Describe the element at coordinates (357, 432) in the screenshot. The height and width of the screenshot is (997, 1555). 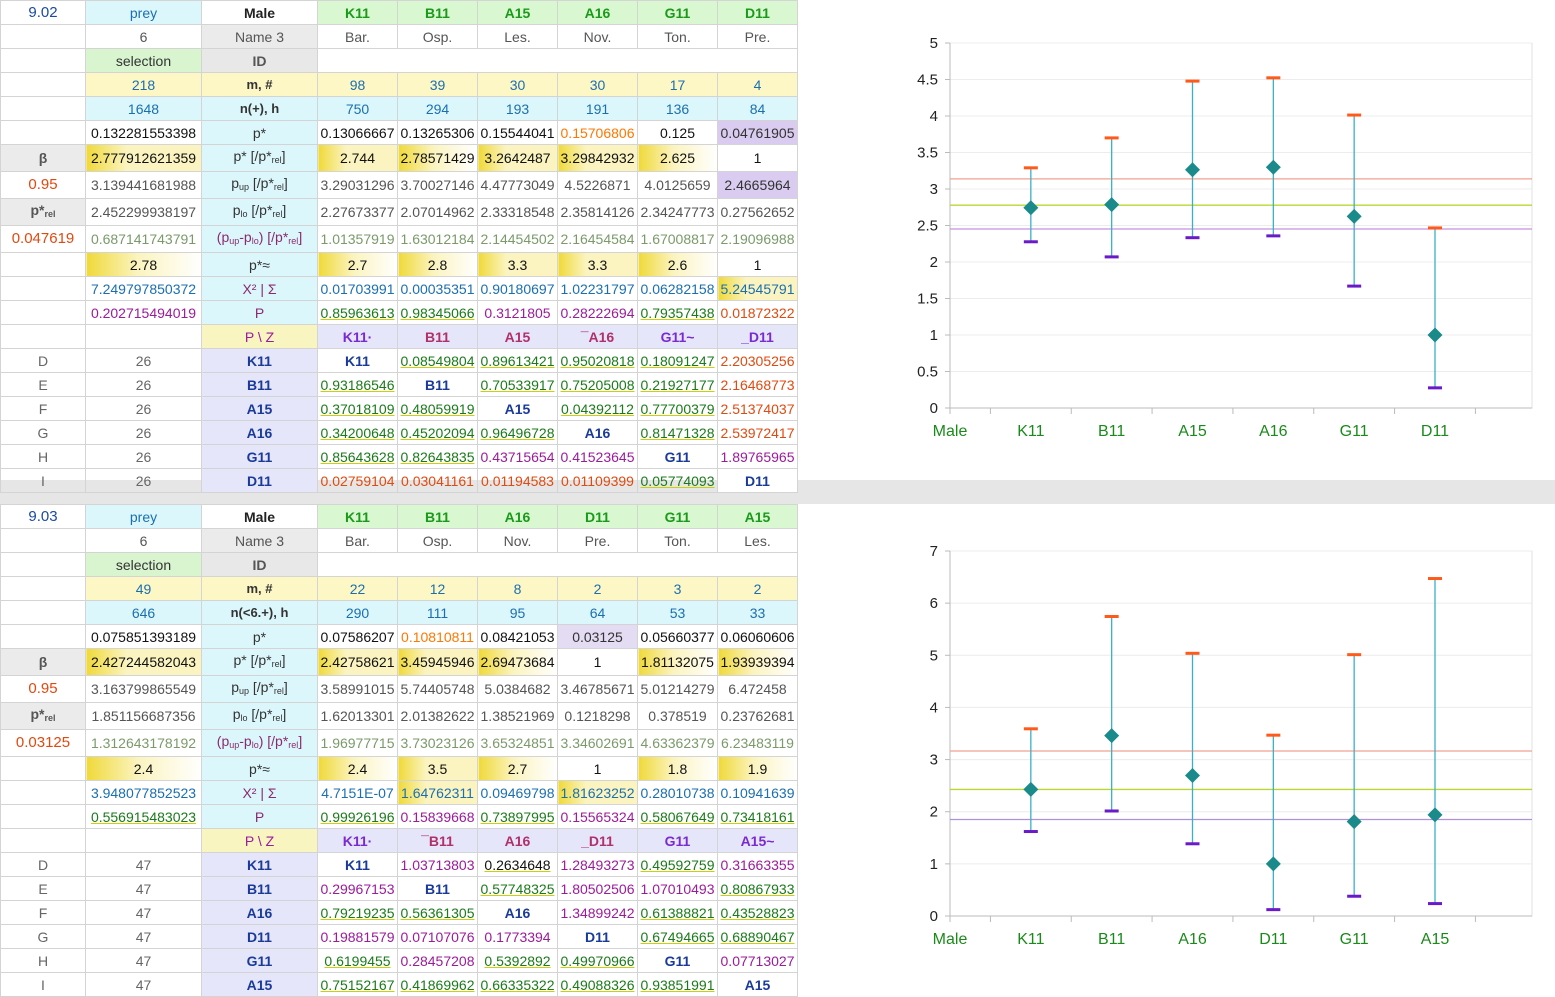
I see `matrix-cell: 0.34200648` at that location.